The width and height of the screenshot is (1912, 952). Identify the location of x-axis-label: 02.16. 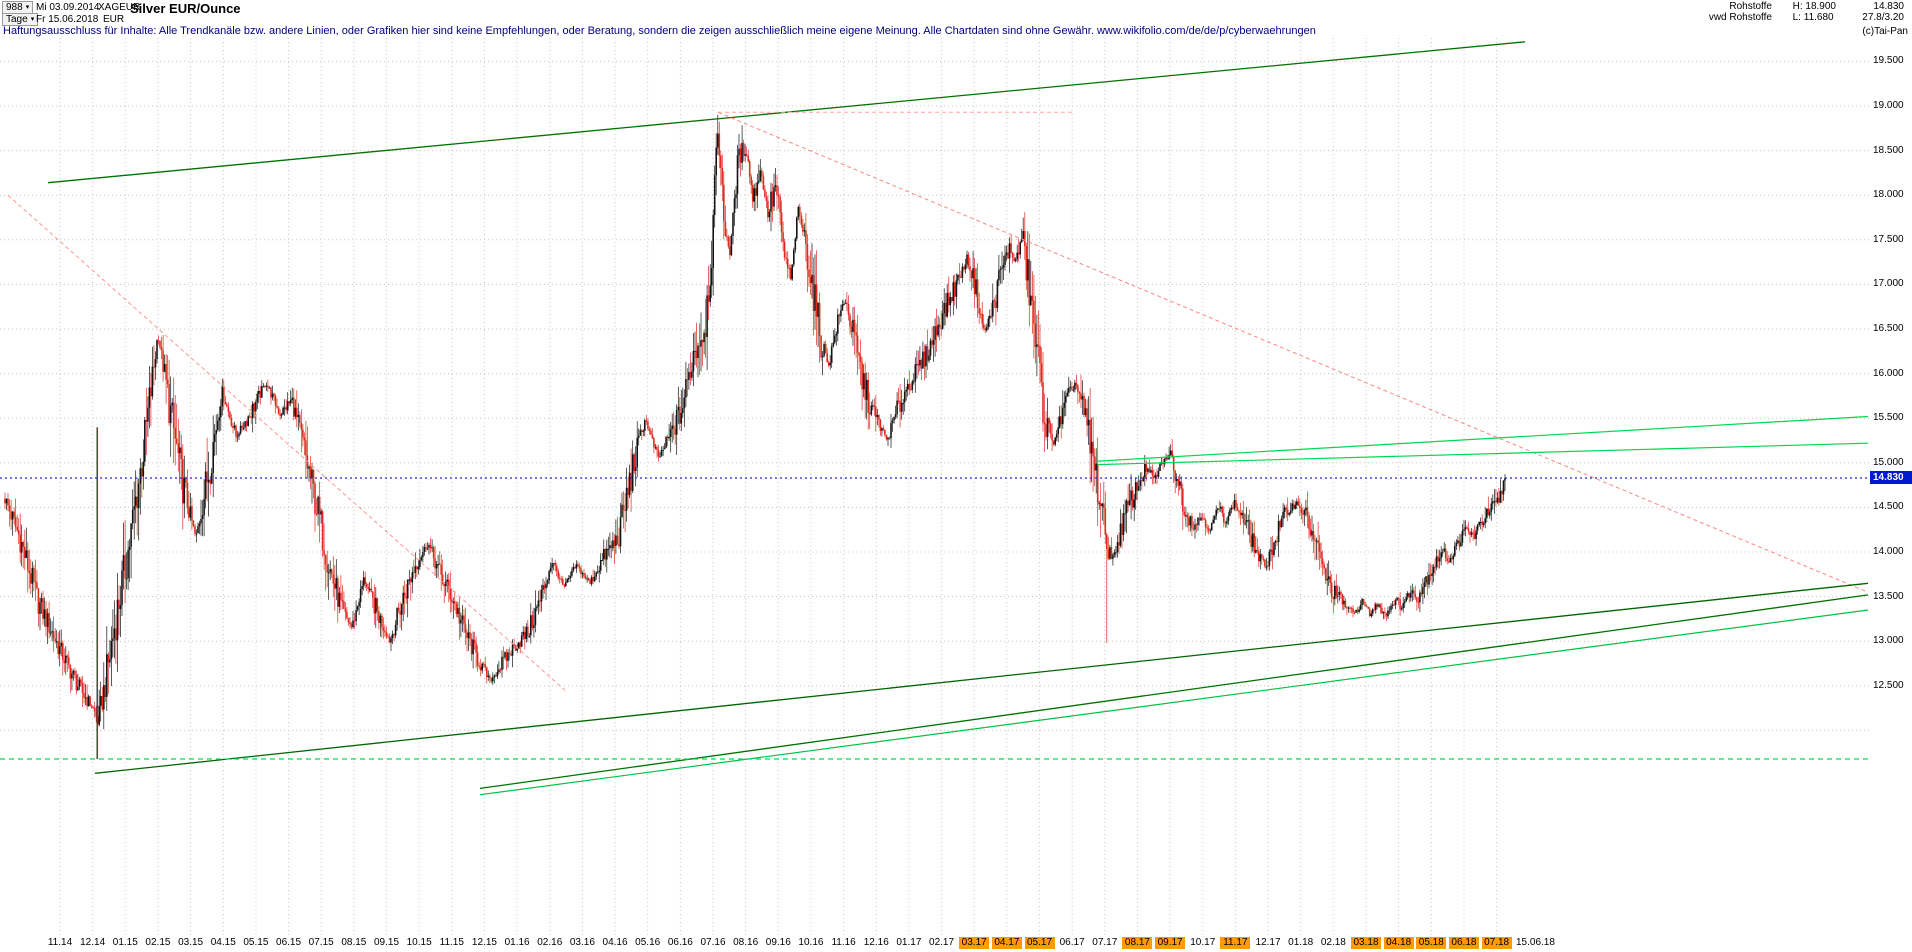
(550, 942).